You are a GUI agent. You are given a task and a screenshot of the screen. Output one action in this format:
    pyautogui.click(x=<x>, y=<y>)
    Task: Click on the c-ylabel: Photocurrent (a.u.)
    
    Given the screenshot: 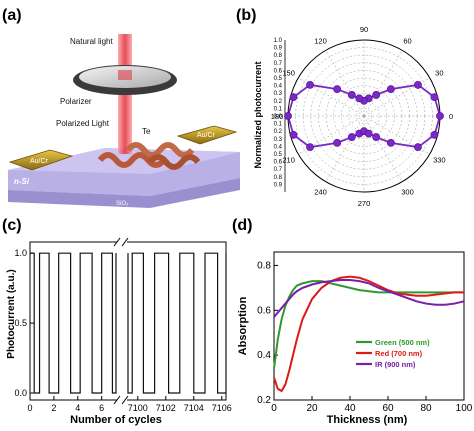 What is the action you would take?
    pyautogui.click(x=11, y=313)
    